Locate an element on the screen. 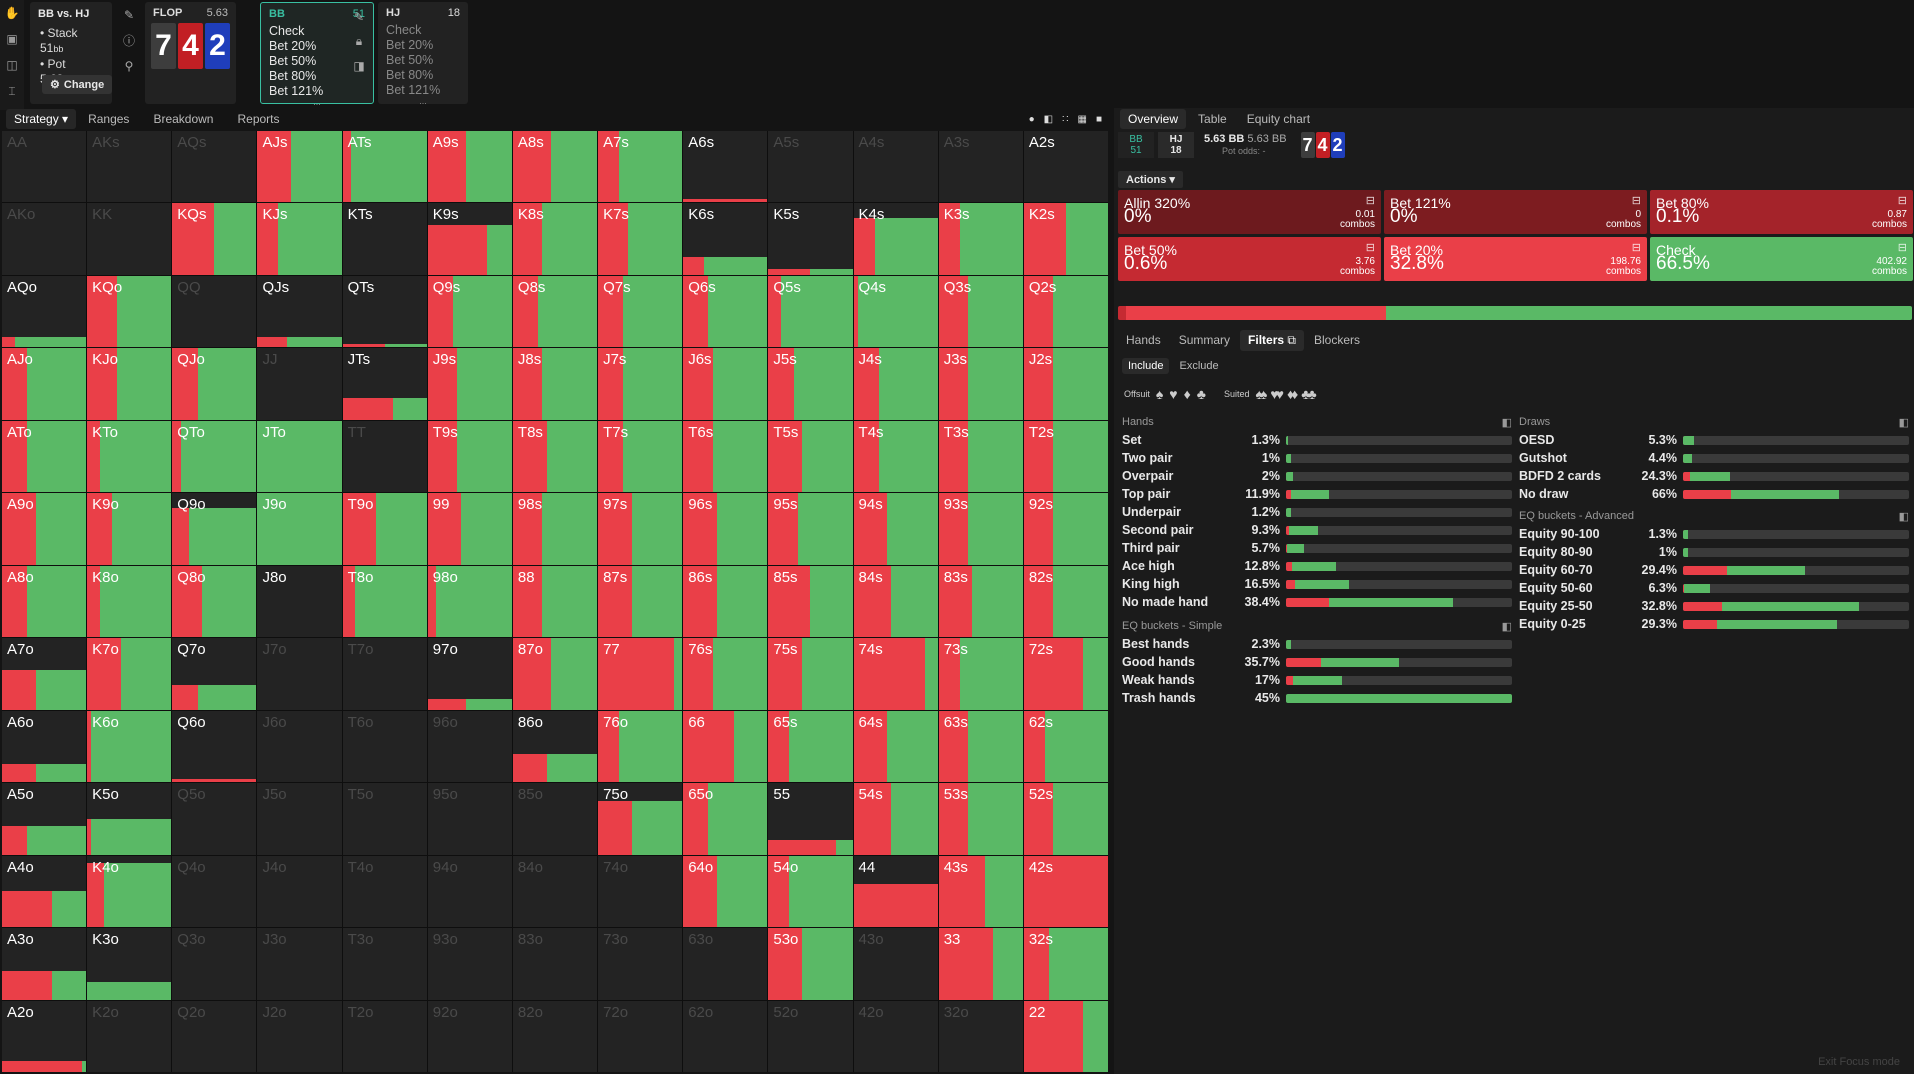 The height and width of the screenshot is (1074, 1914). hand-cell: 92s is located at coordinates (1065, 529).